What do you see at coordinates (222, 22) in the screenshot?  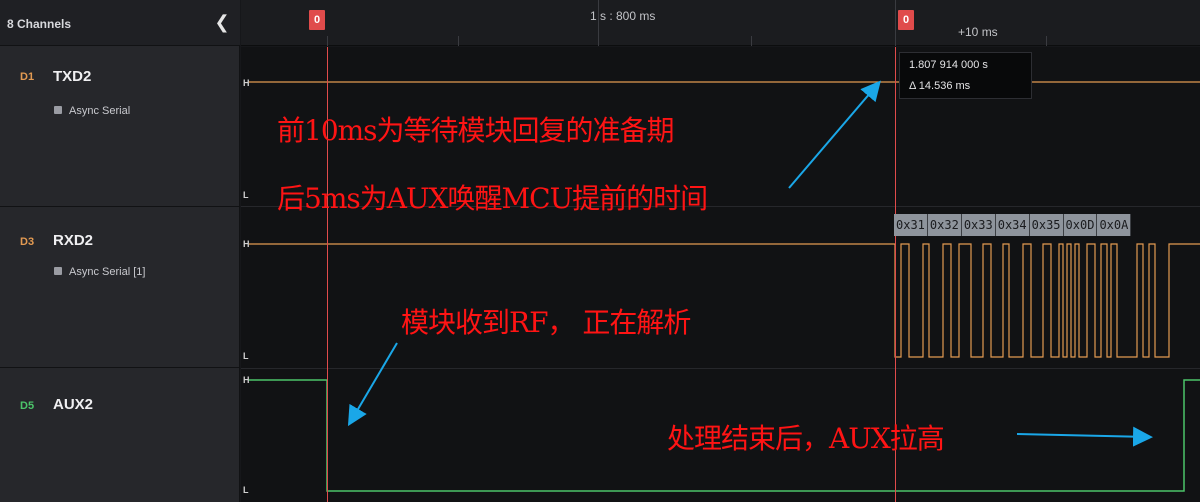 I see `chevron-left-icon: ❮` at bounding box center [222, 22].